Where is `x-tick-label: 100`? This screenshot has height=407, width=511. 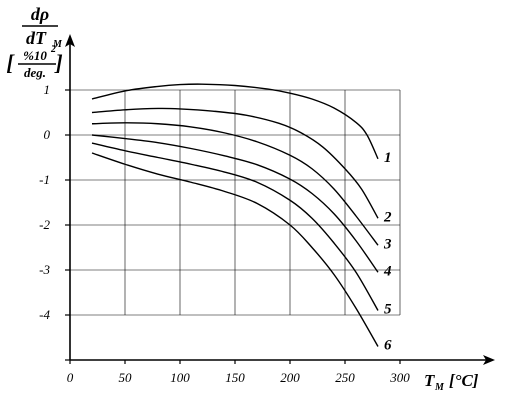
x-tick-label: 100 is located at coordinates (180, 377).